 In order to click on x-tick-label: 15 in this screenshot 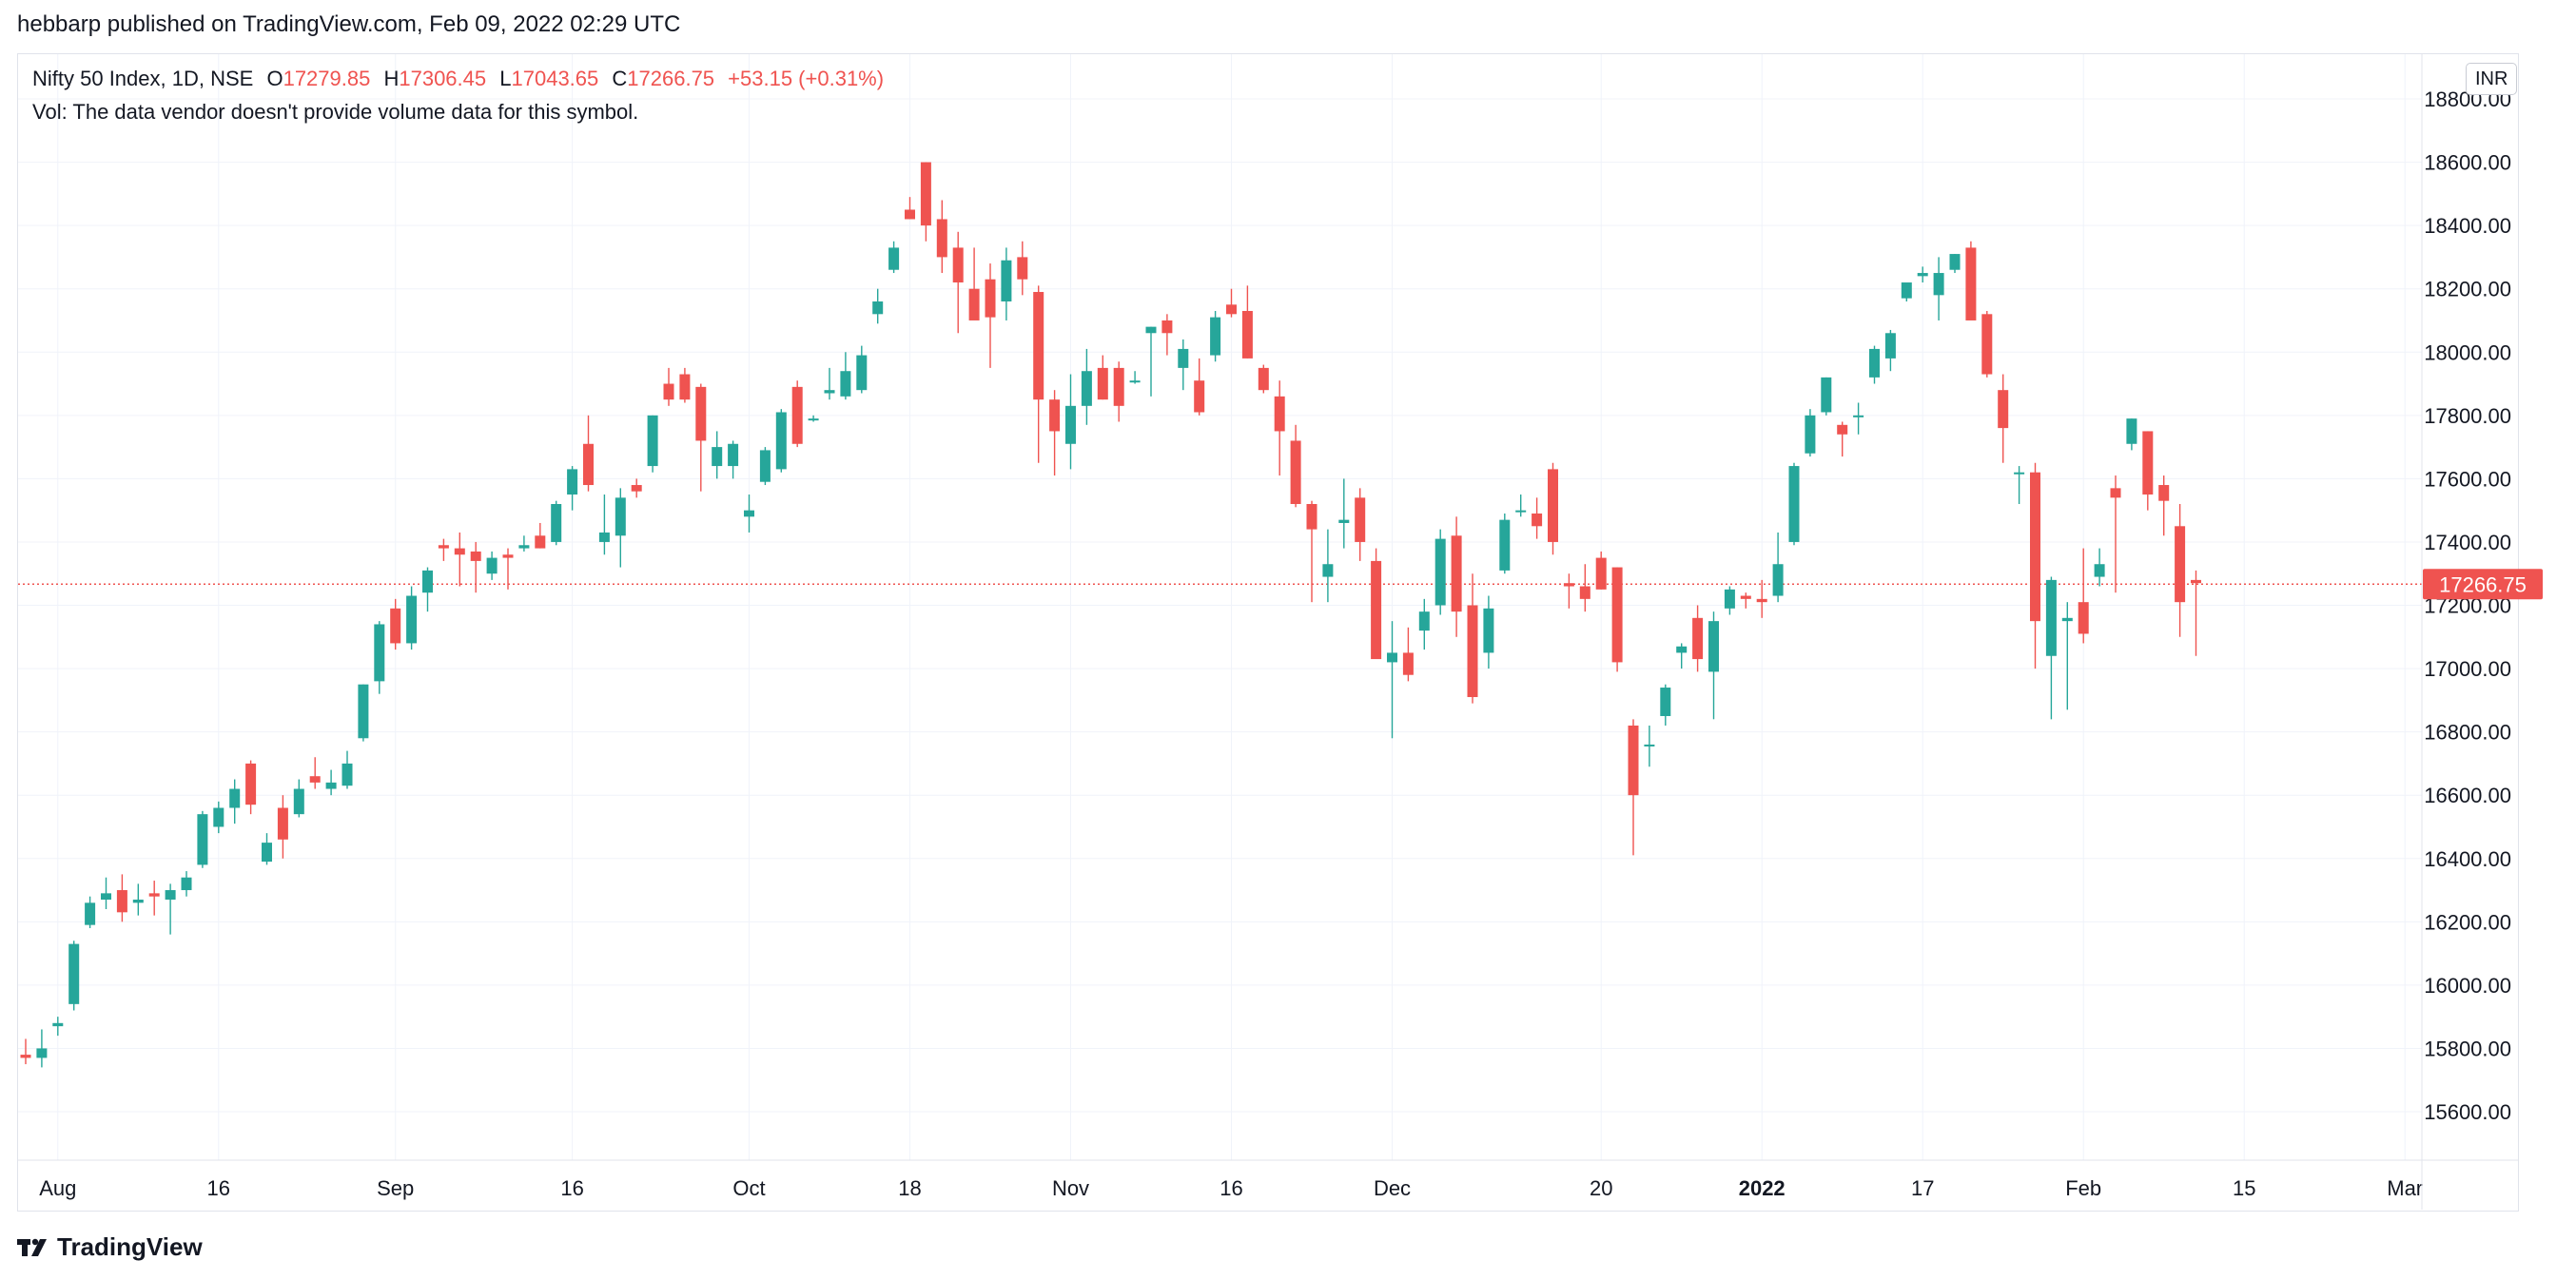, I will do `click(2244, 1188)`.